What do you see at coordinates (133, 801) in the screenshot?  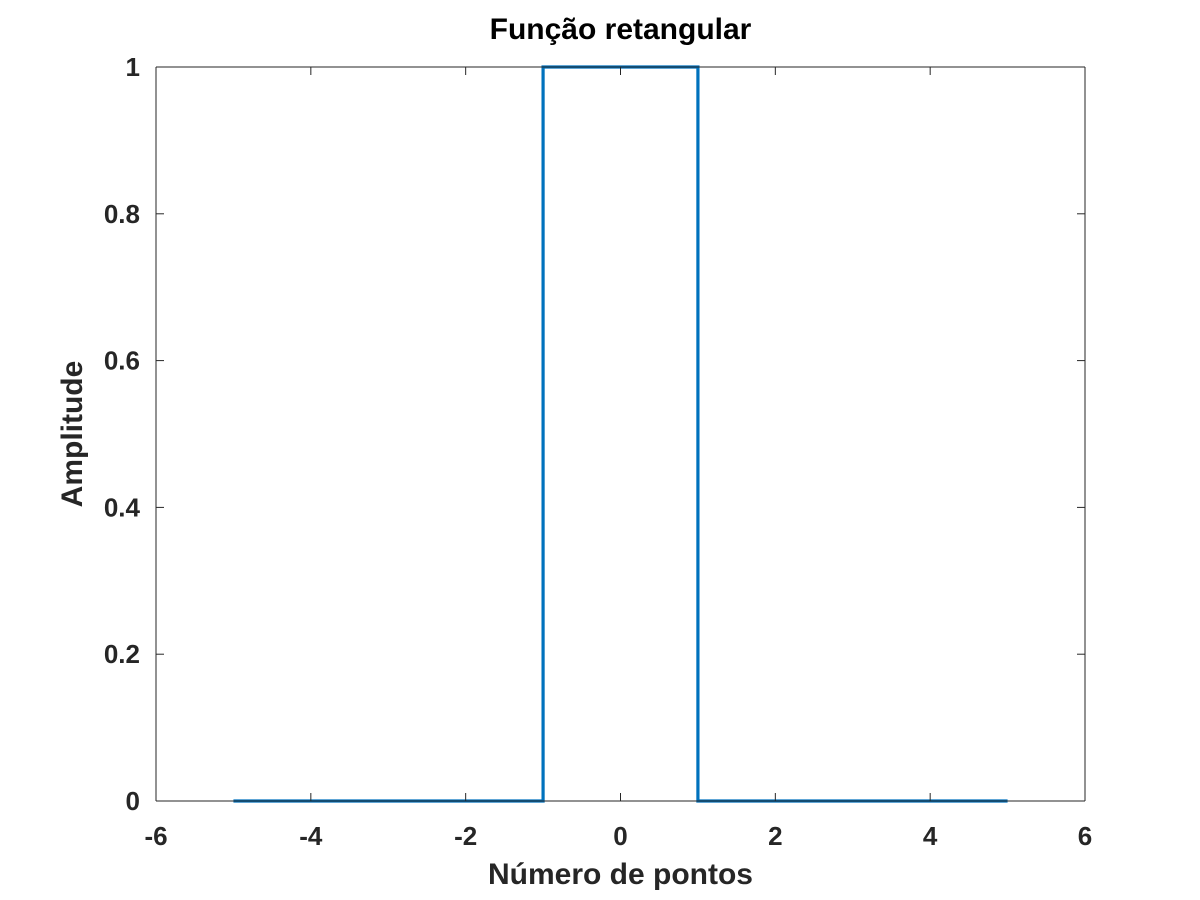 I see `y-tick-label: 0` at bounding box center [133, 801].